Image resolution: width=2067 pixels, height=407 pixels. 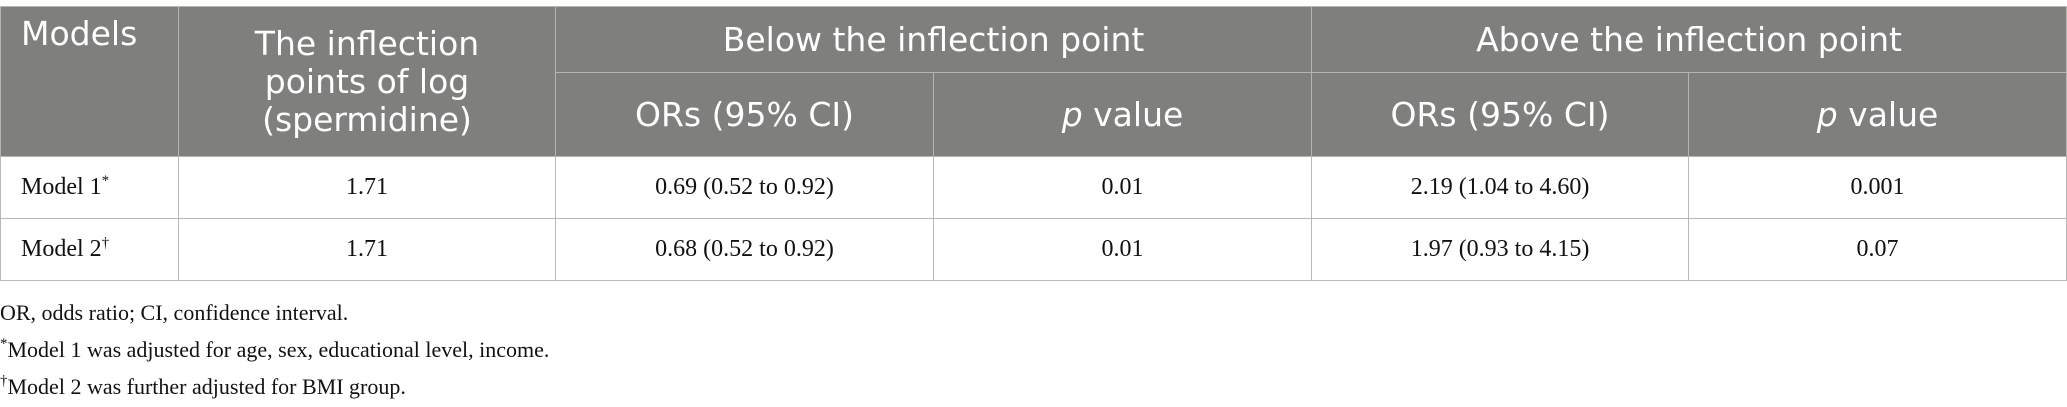 I want to click on header-below-p: p value, so click(x=1122, y=114).